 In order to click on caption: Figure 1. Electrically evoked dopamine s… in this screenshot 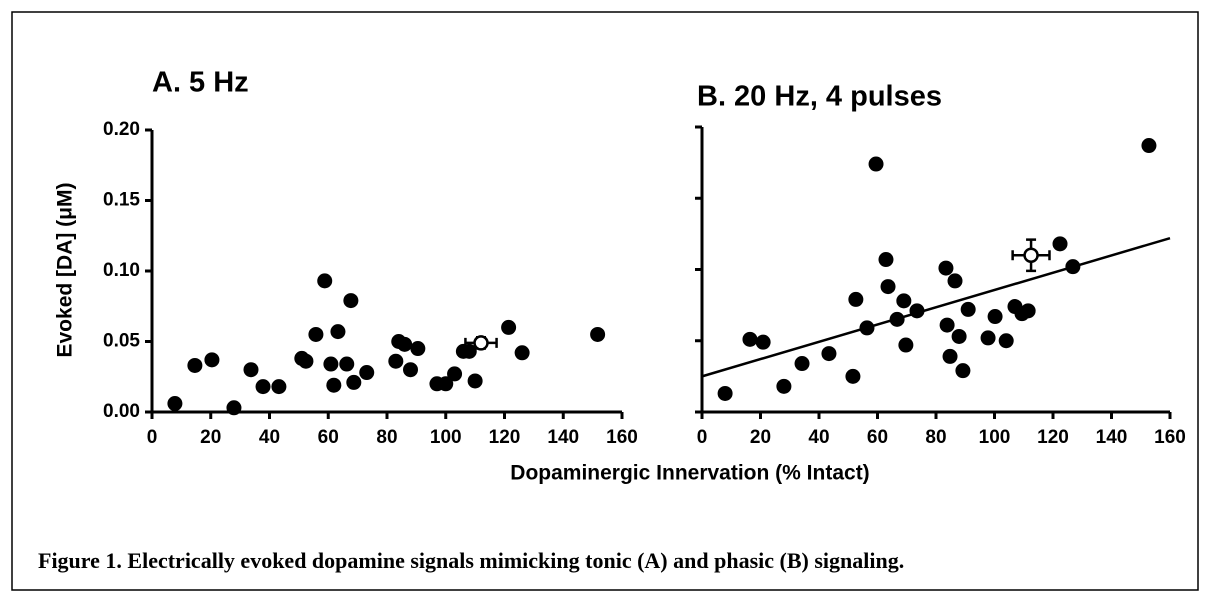, I will do `click(471, 560)`.